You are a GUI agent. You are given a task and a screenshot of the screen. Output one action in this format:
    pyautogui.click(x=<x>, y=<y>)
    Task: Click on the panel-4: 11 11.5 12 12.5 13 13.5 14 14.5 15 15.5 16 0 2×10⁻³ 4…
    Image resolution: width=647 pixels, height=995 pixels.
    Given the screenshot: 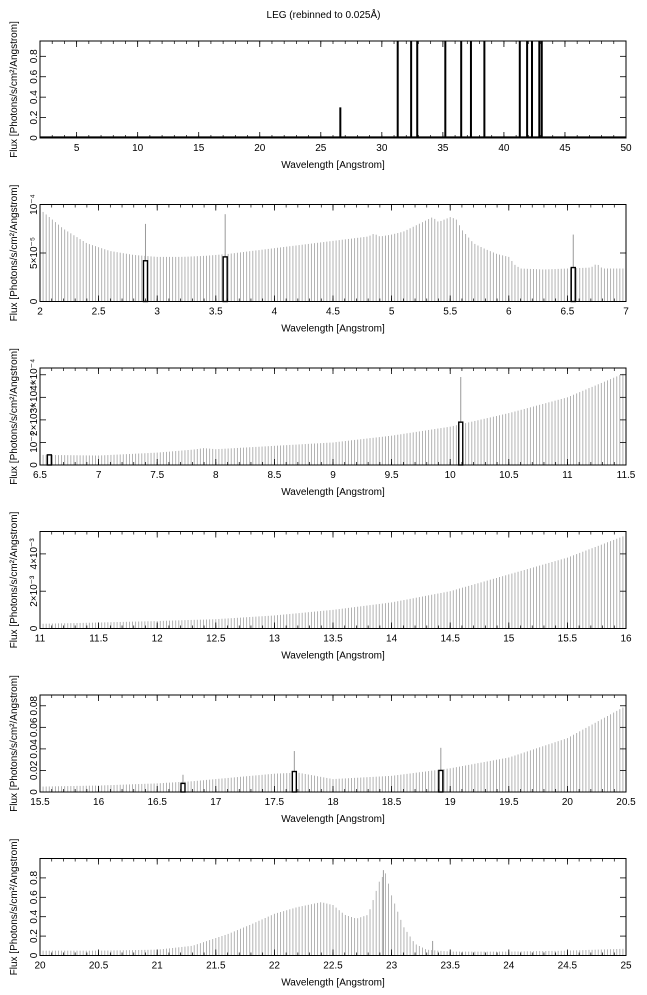 What is the action you would take?
    pyautogui.click(x=320, y=586)
    